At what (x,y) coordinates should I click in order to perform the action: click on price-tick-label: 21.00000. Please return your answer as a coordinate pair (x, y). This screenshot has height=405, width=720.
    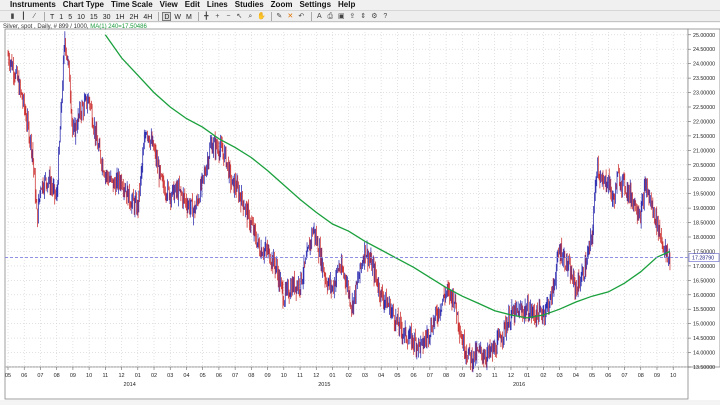
    Looking at the image, I should click on (704, 151).